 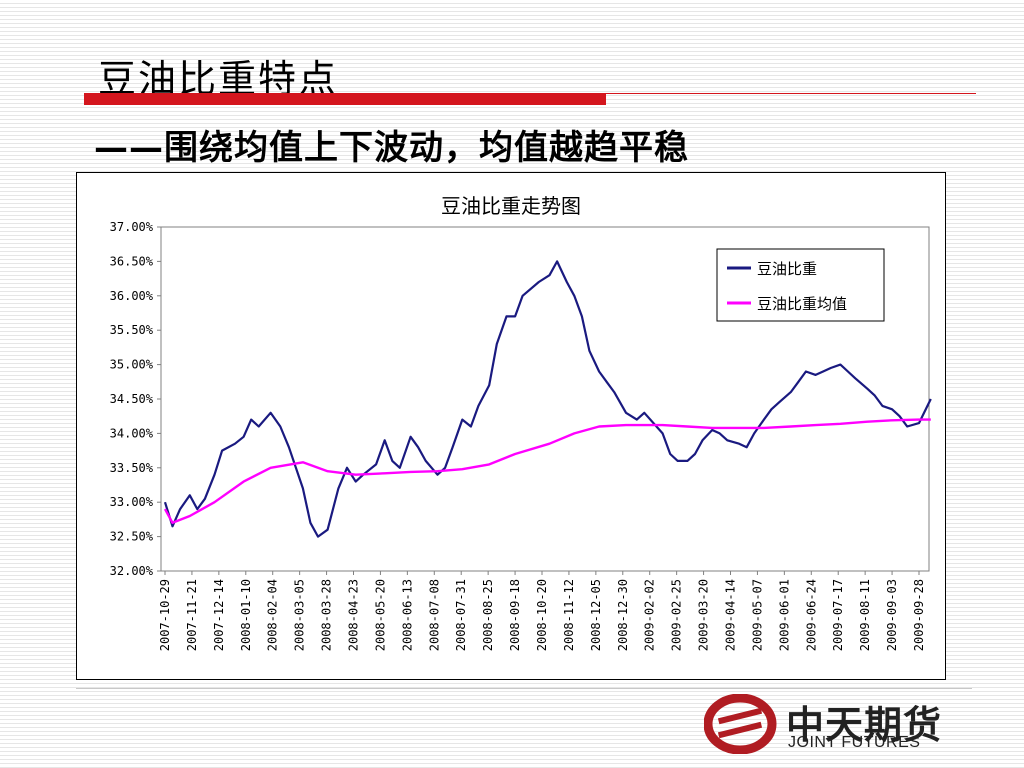 What do you see at coordinates (596, 615) in the screenshot?
I see `x-tick-label: 2008-12-05` at bounding box center [596, 615].